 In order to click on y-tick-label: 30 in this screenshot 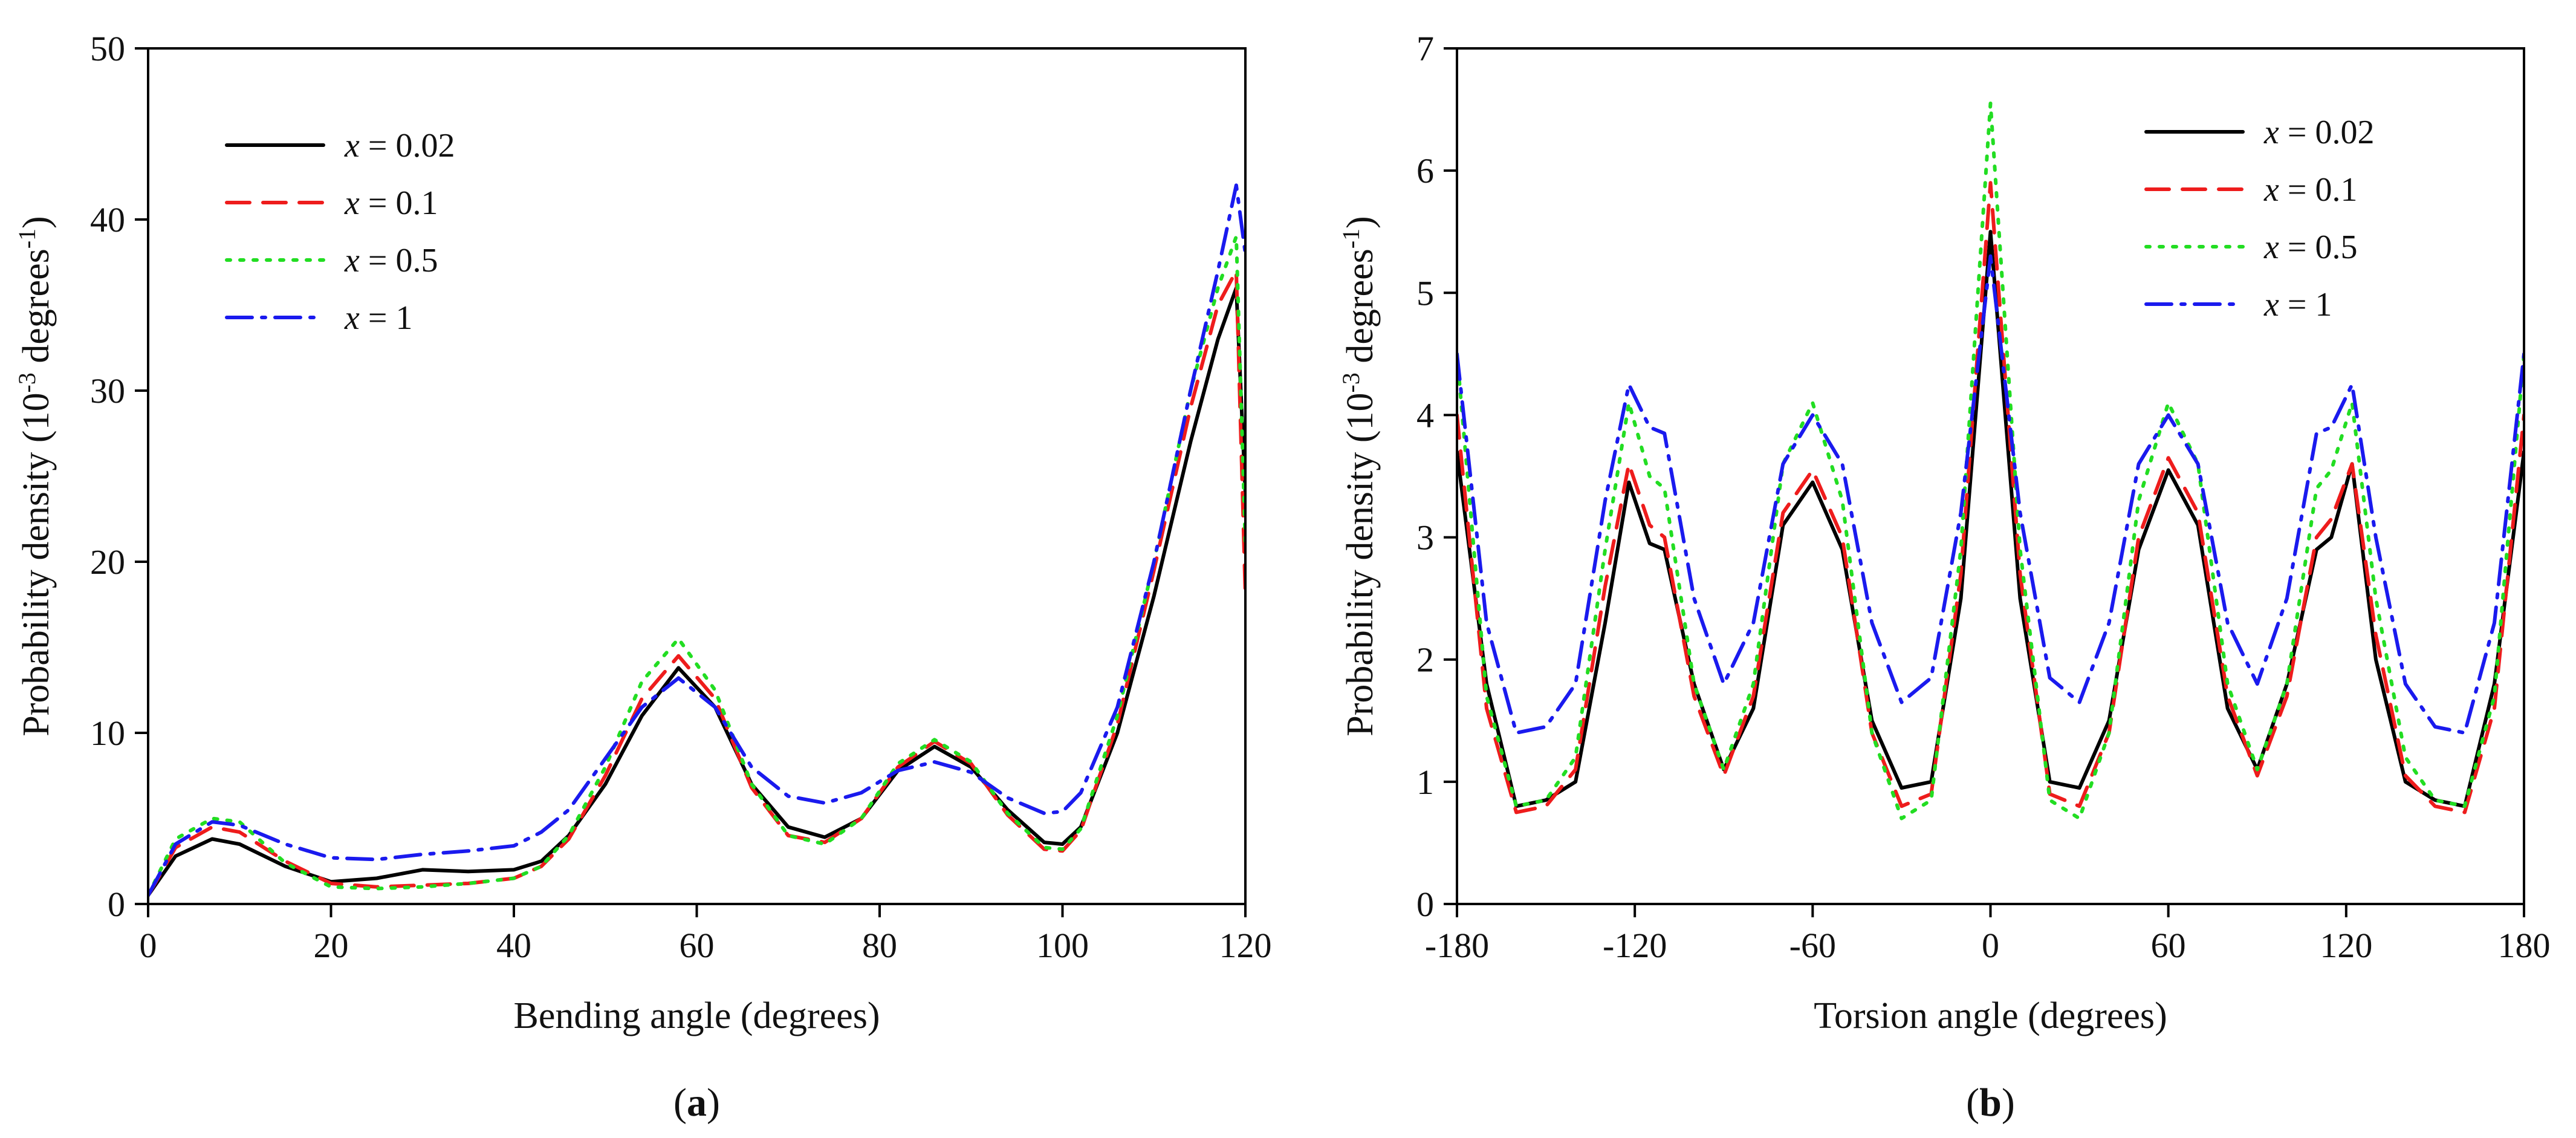, I will do `click(108, 391)`.